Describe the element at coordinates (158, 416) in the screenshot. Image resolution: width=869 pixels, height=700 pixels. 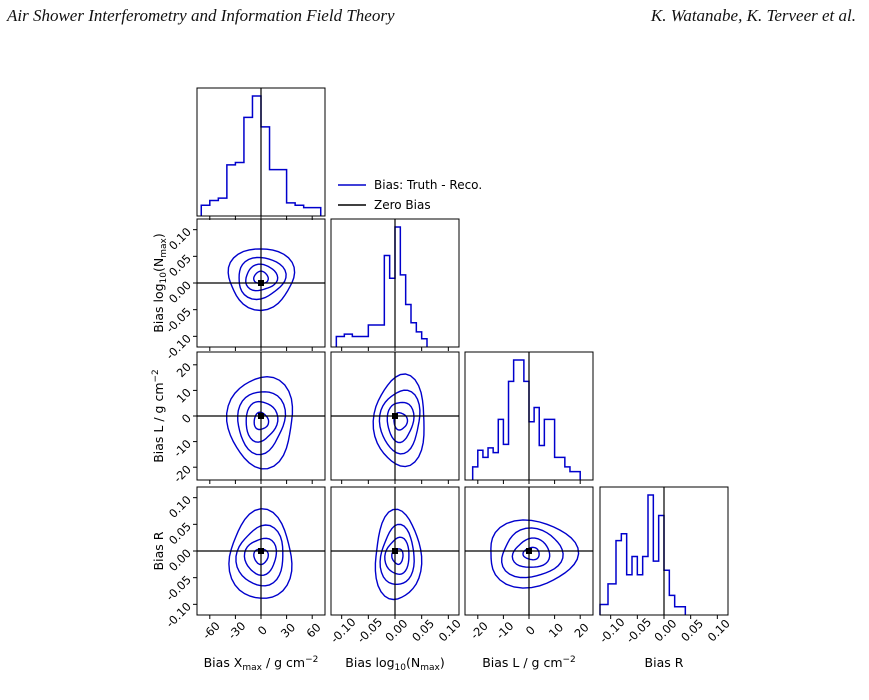
I see `y-axis-label-l: Bias L / g cm−2` at that location.